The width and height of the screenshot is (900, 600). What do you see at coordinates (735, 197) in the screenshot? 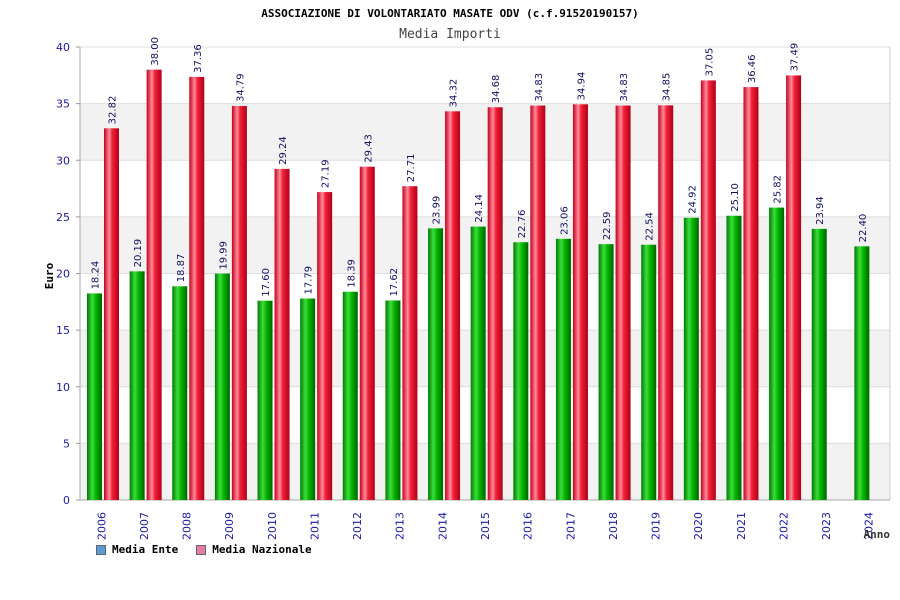
I see `data-label: 25.10` at bounding box center [735, 197].